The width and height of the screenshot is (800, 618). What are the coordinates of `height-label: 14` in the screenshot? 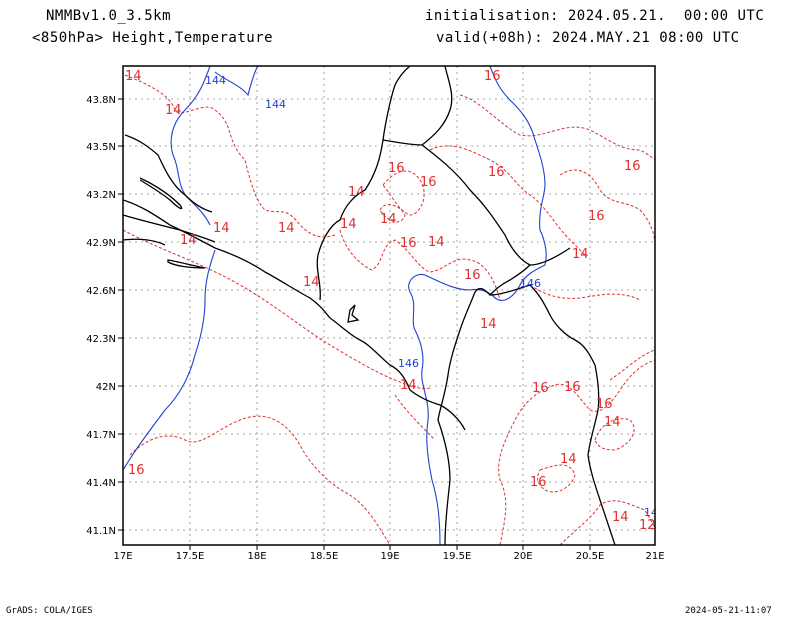 It's located at (651, 512).